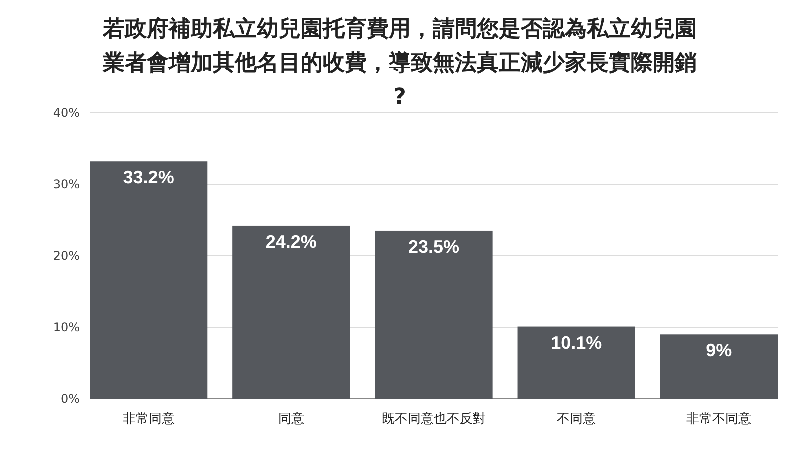 The height and width of the screenshot is (450, 800). What do you see at coordinates (70, 399) in the screenshot?
I see `y-tick-label: 0%` at bounding box center [70, 399].